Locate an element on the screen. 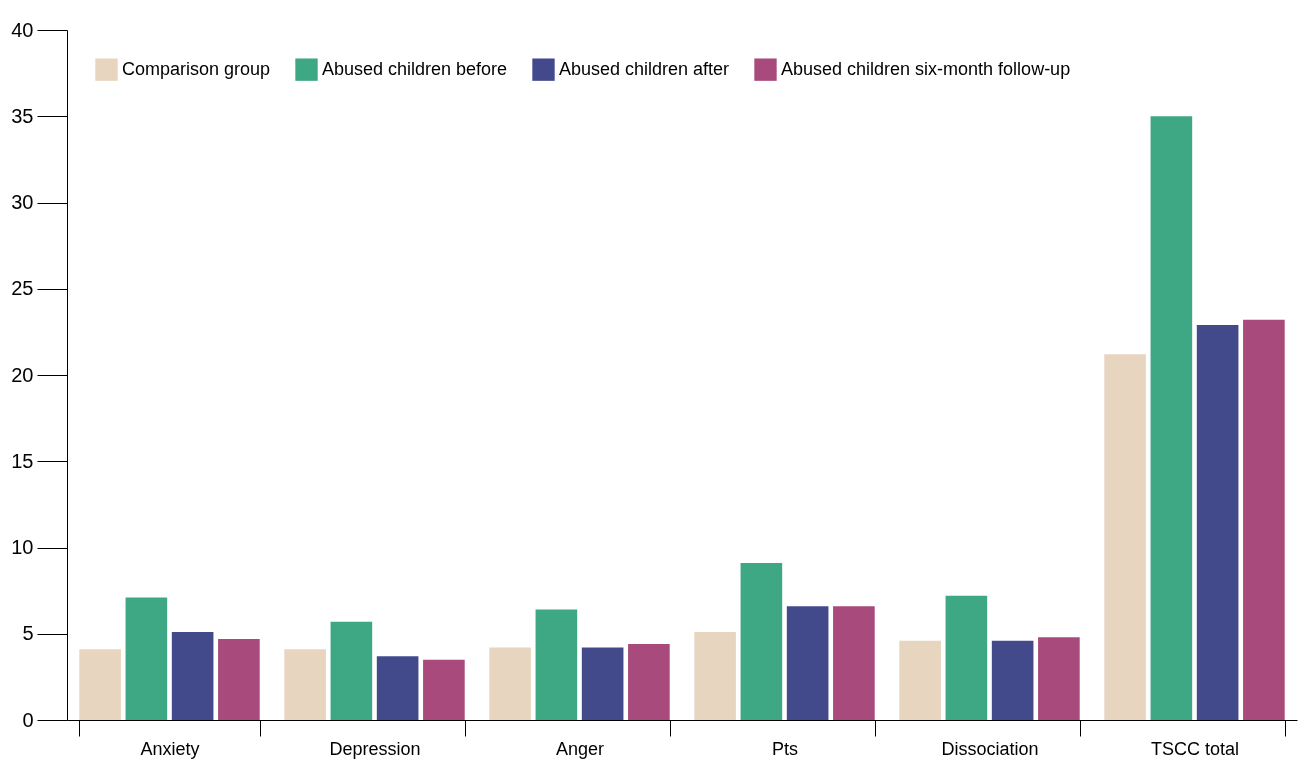  legend-label: Abused children after is located at coordinates (644, 68).